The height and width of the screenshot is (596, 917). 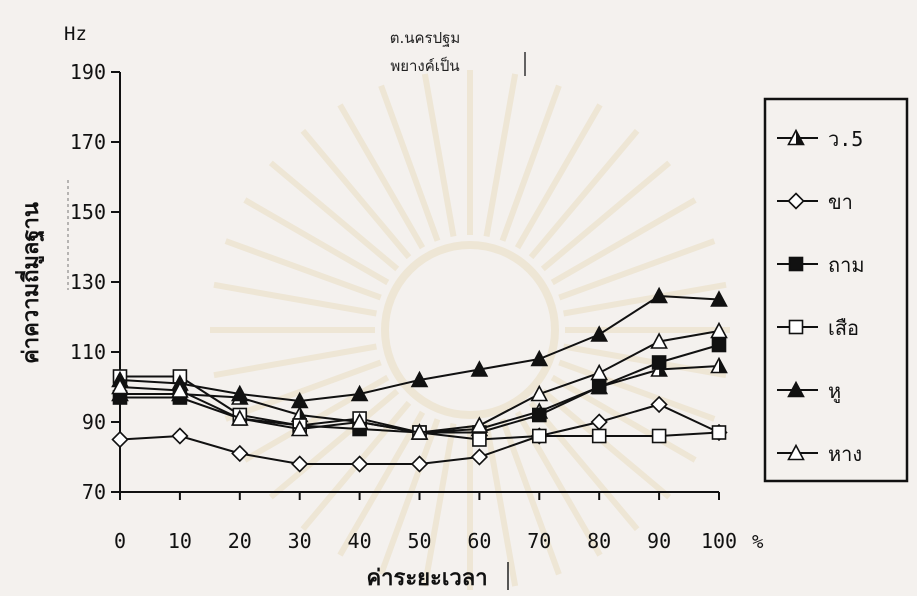 I want to click on x-tick-label: 0, so click(x=120, y=541).